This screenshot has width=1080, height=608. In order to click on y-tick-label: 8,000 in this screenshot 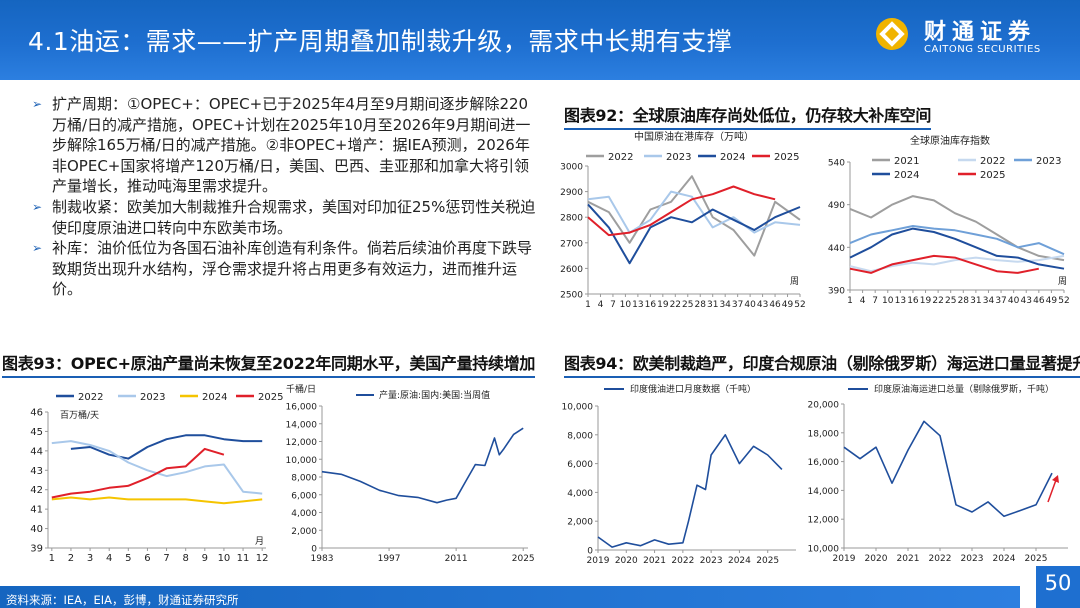, I will do `click(580, 436)`.